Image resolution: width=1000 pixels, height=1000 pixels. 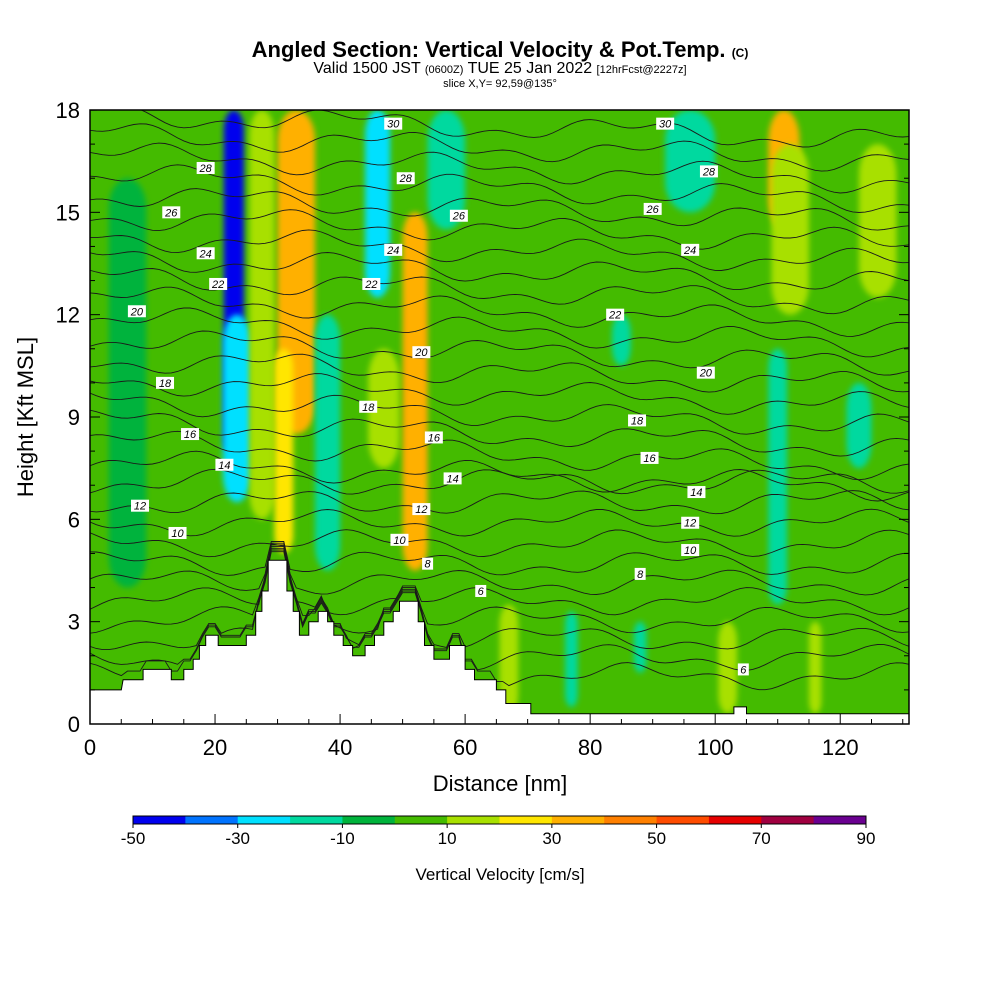 I want to click on isotherm-label-12: 22, so click(x=370, y=285).